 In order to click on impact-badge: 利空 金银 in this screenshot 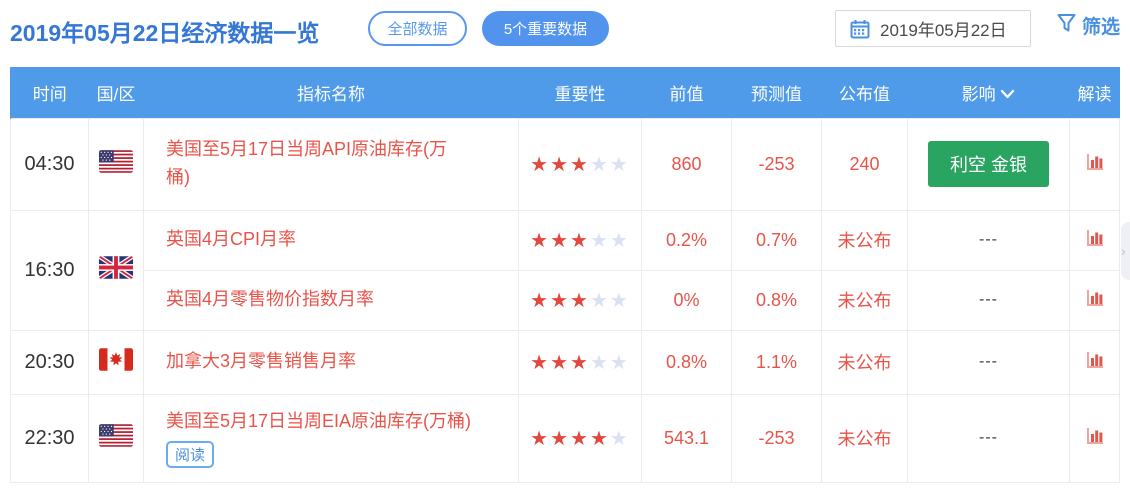, I will do `click(988, 164)`.